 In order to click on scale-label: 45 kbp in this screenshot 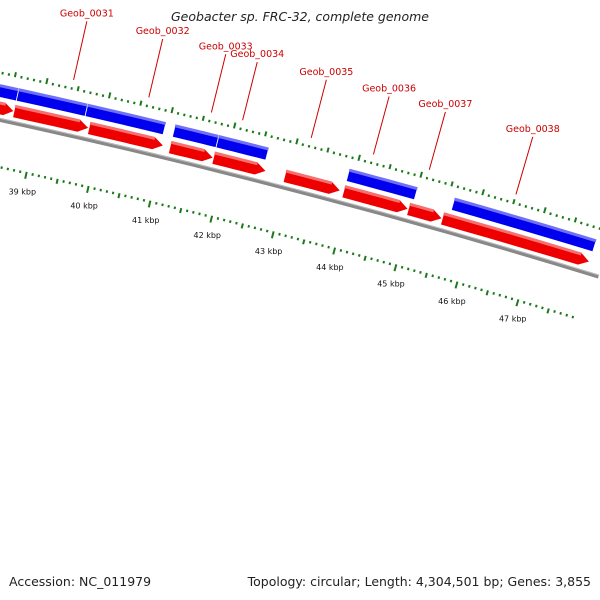, I will do `click(391, 284)`.